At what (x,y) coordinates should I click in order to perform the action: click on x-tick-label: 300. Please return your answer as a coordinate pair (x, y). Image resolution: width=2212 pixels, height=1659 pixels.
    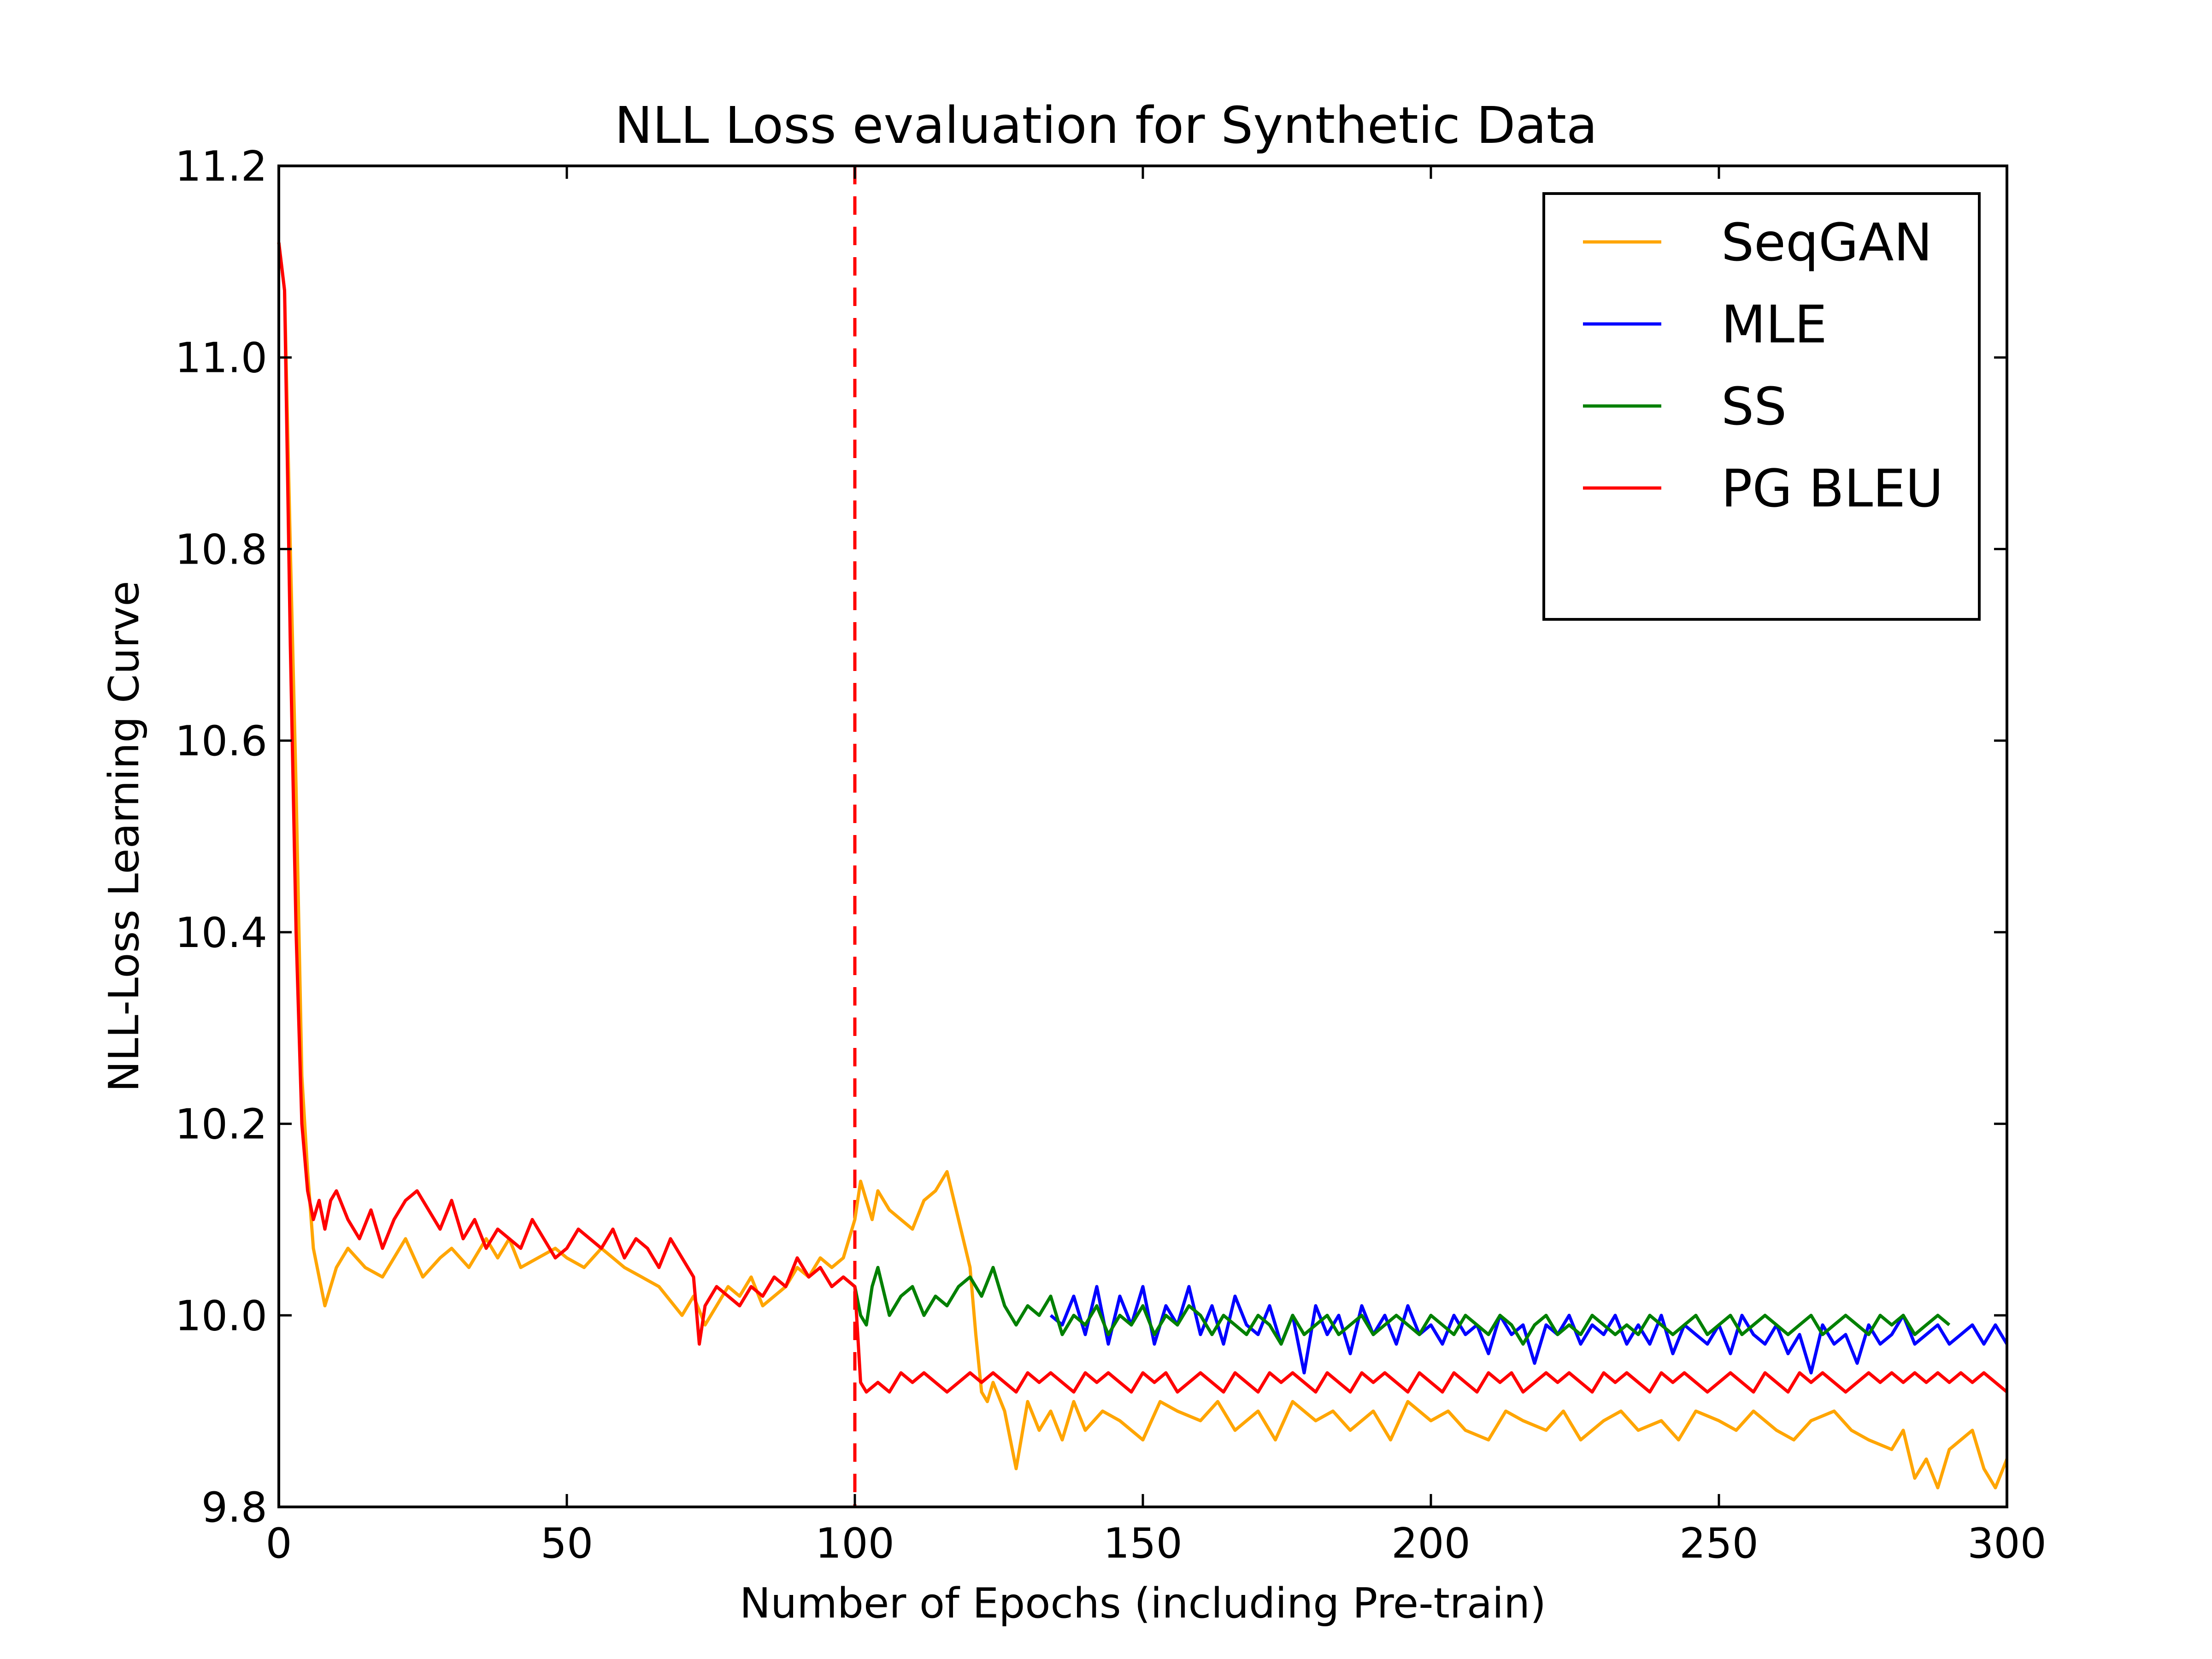
    Looking at the image, I should click on (2007, 1543).